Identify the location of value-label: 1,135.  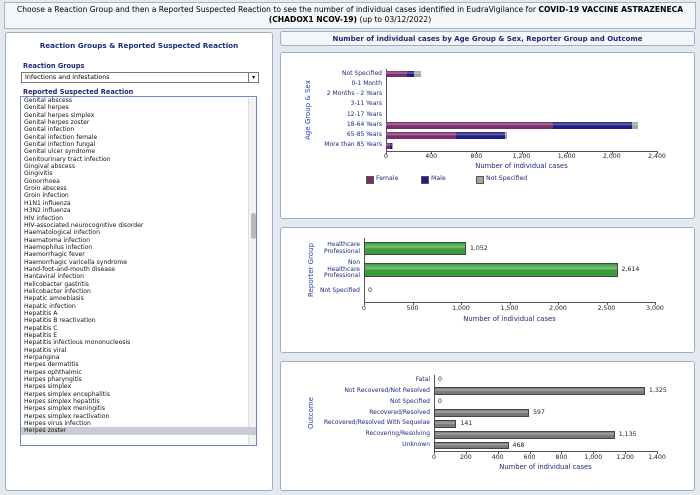
(627, 434).